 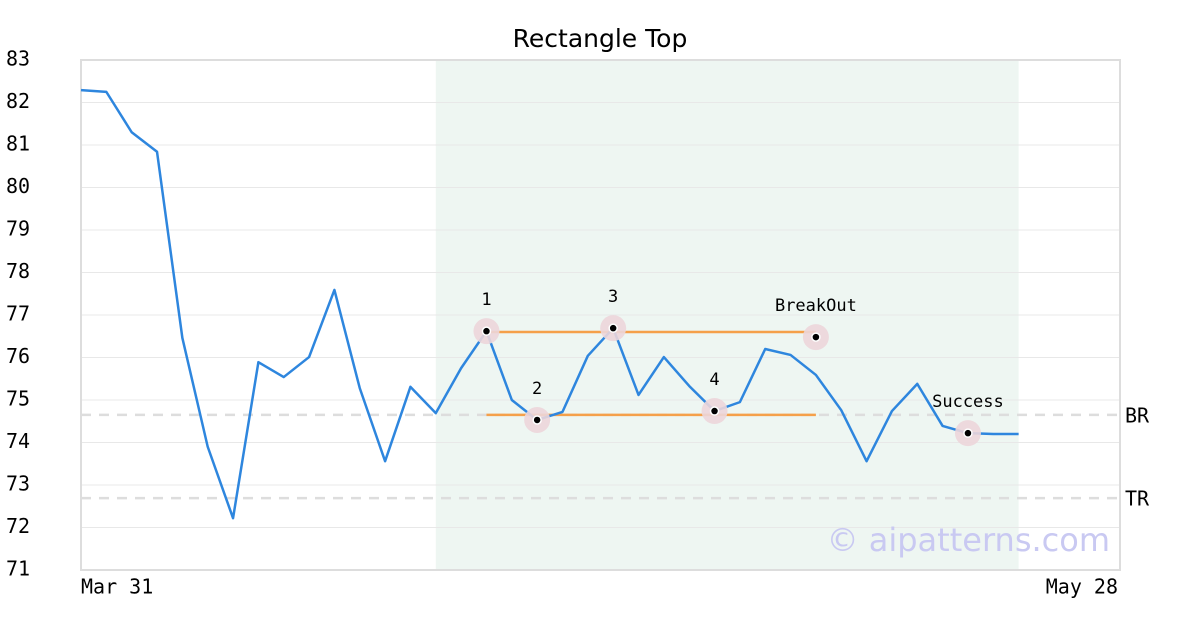 I want to click on watermark: © aipatterns.com, so click(x=968, y=540).